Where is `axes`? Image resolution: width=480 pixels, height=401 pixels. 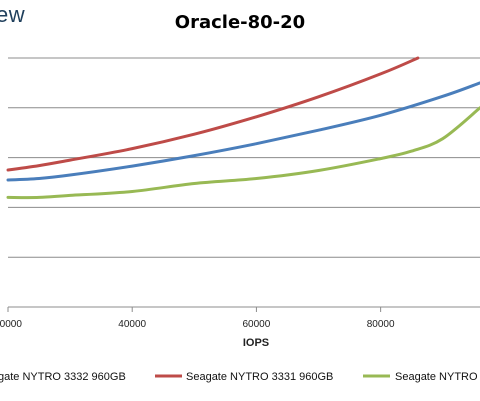
axes is located at coordinates (243, 309).